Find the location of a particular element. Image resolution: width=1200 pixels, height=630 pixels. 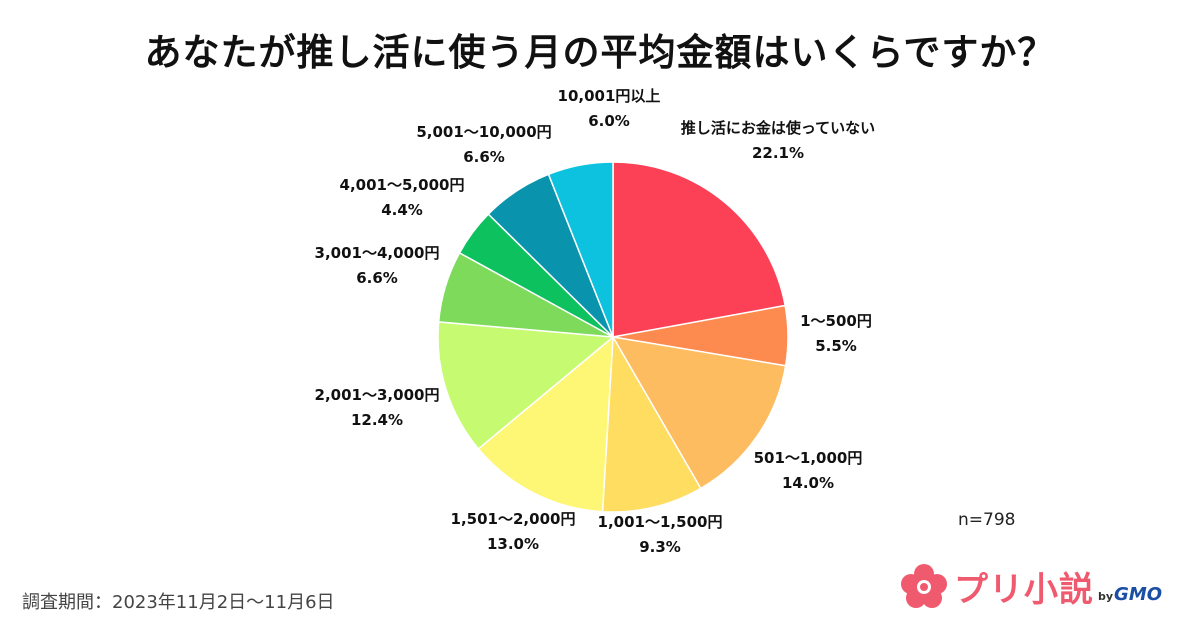

slice-category-label: 4,001〜5,000円 is located at coordinates (402, 185).